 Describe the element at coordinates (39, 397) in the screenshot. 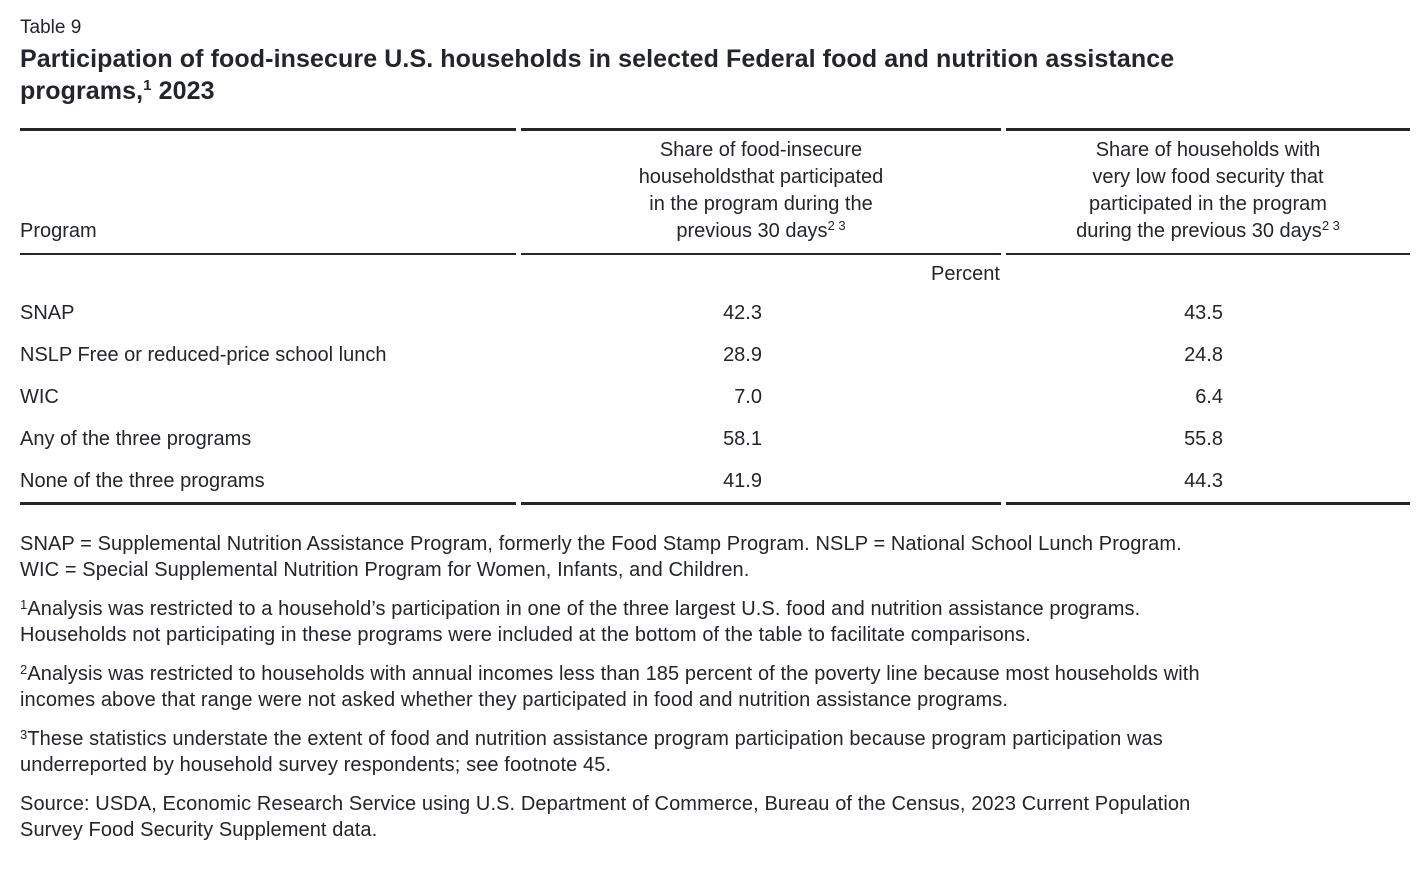

I see `program-name: WIC` at that location.